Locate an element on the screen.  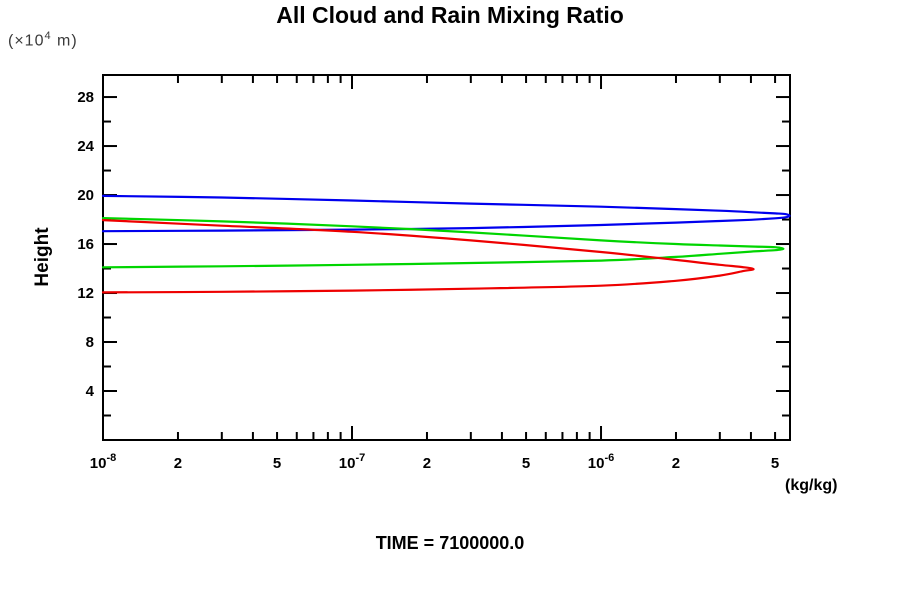
y-tick-label: 8 is located at coordinates (90, 342).